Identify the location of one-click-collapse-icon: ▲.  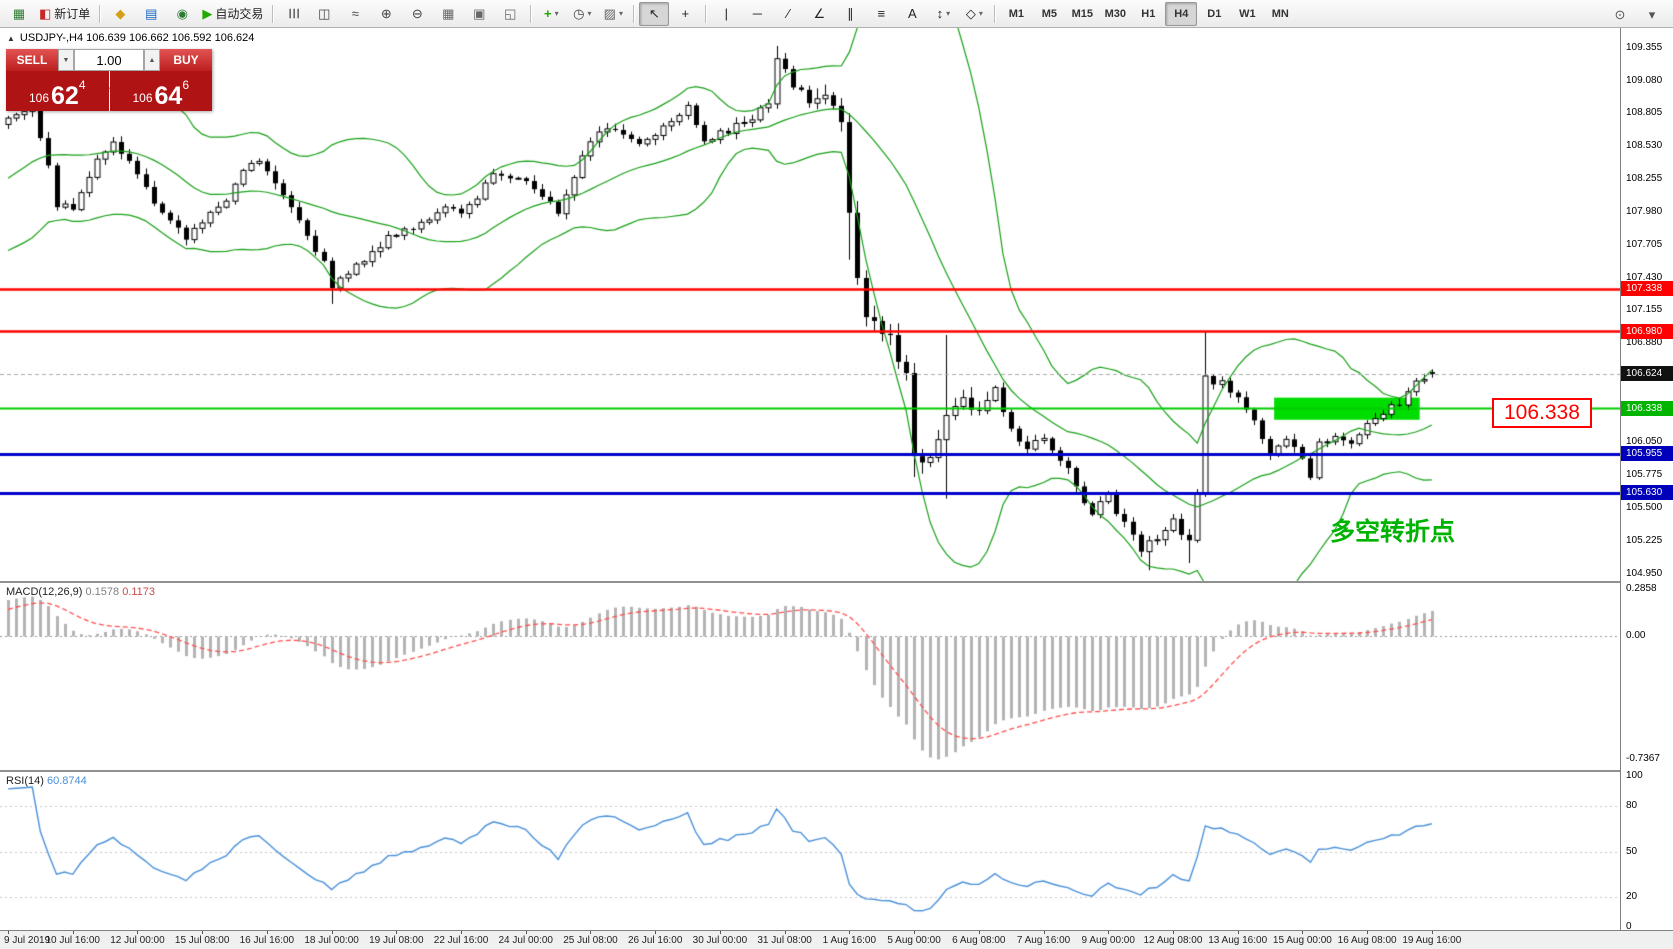
(11, 38).